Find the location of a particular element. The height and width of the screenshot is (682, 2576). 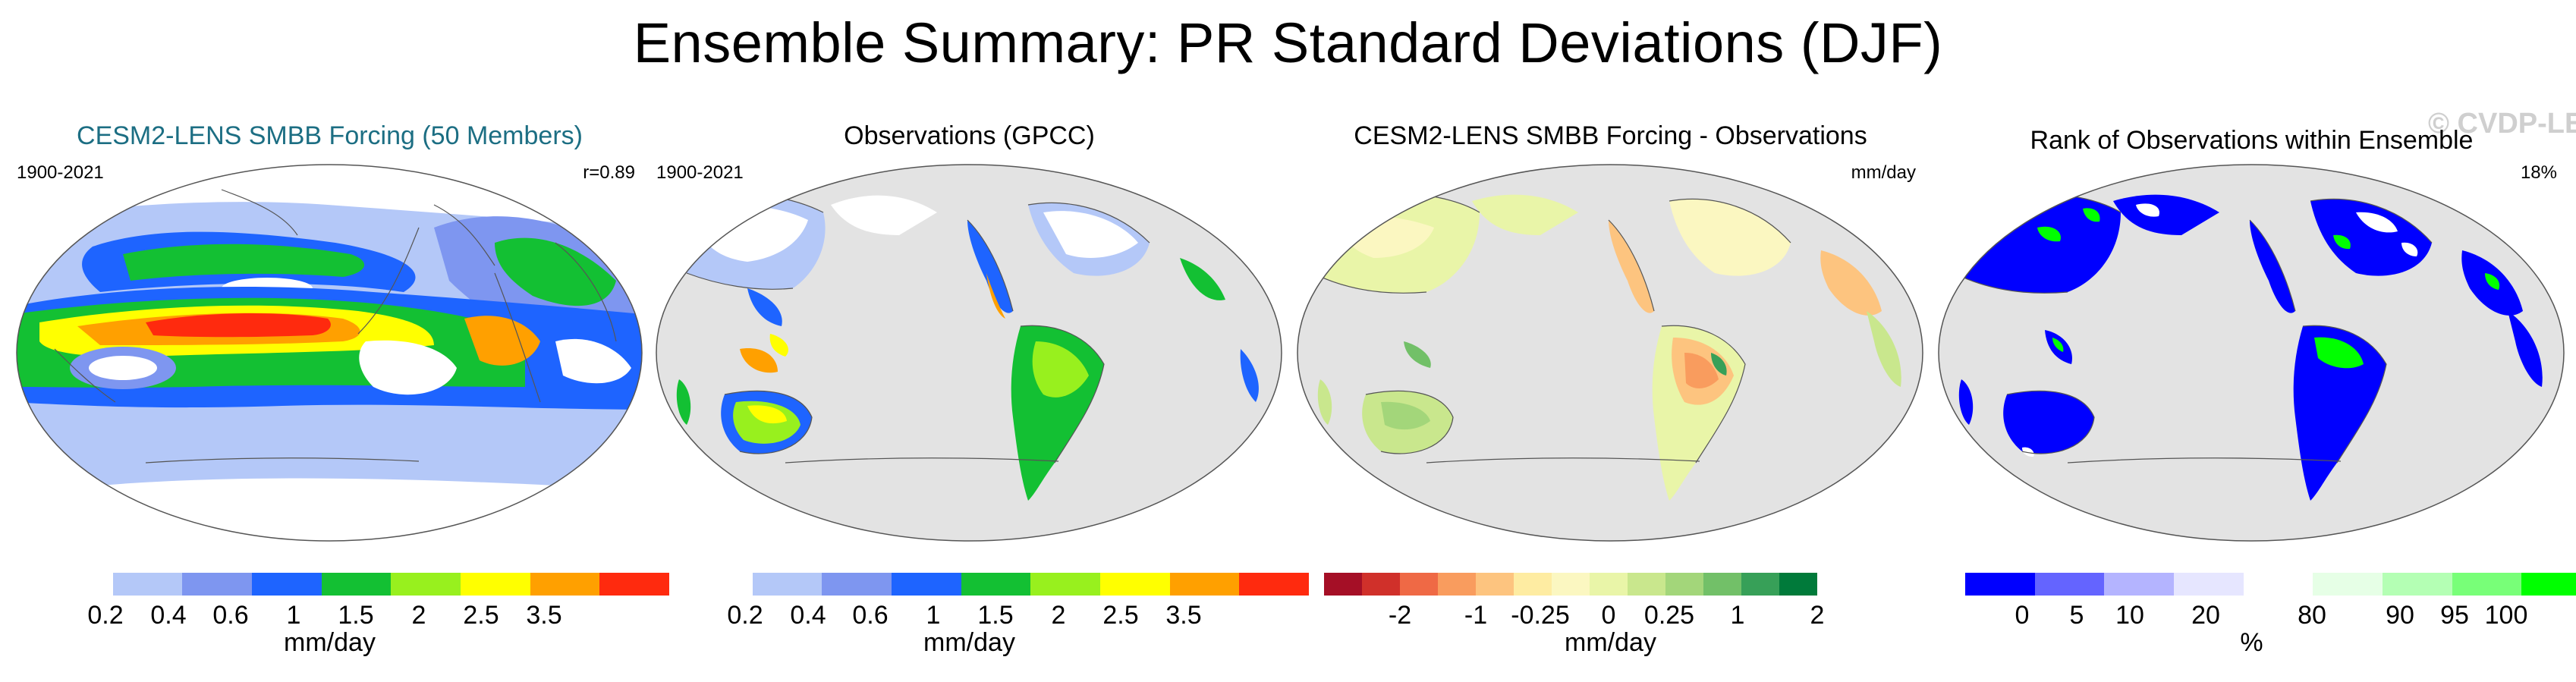

panel-title: Observations (GPCC) is located at coordinates (969, 135).